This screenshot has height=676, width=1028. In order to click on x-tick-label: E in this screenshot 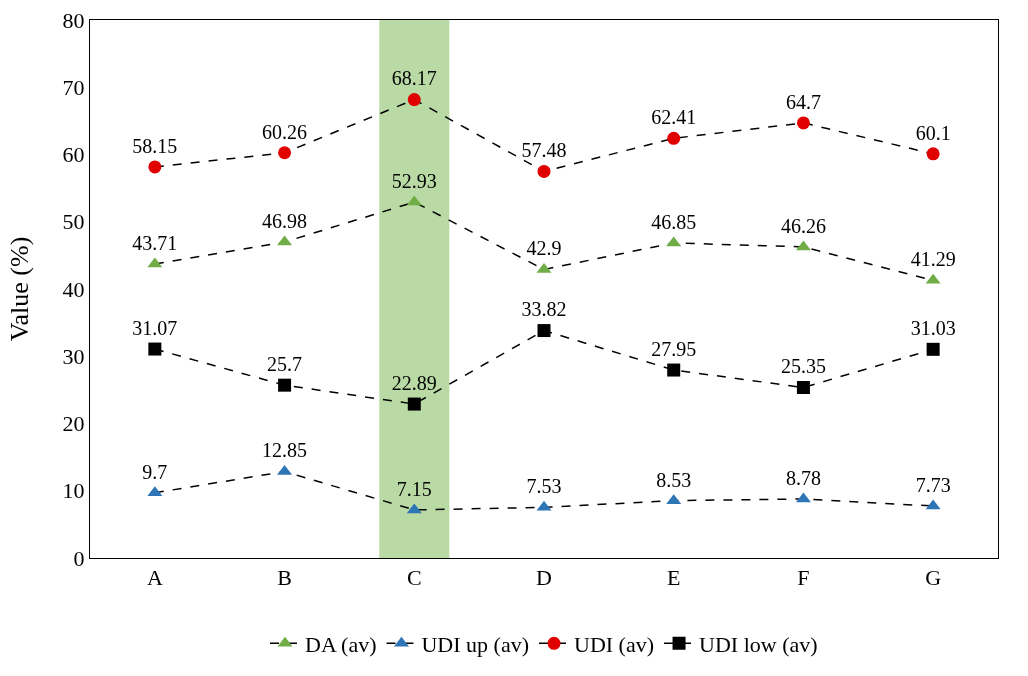, I will do `click(673, 578)`.